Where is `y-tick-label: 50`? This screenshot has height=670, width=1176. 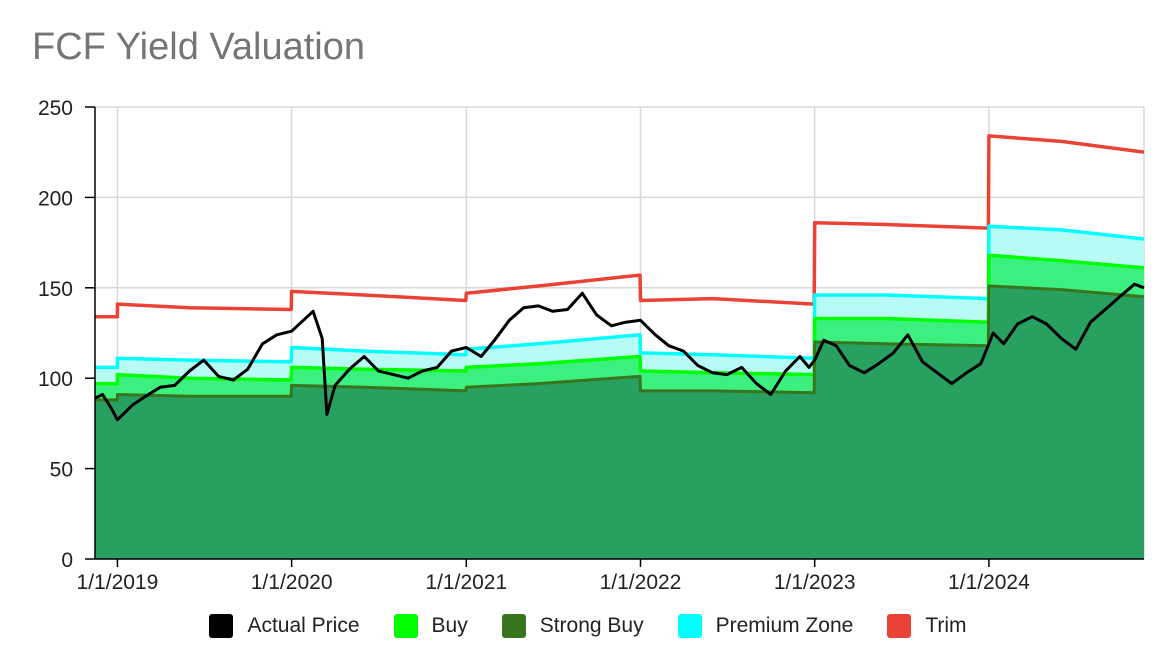
y-tick-label: 50 is located at coordinates (61, 470).